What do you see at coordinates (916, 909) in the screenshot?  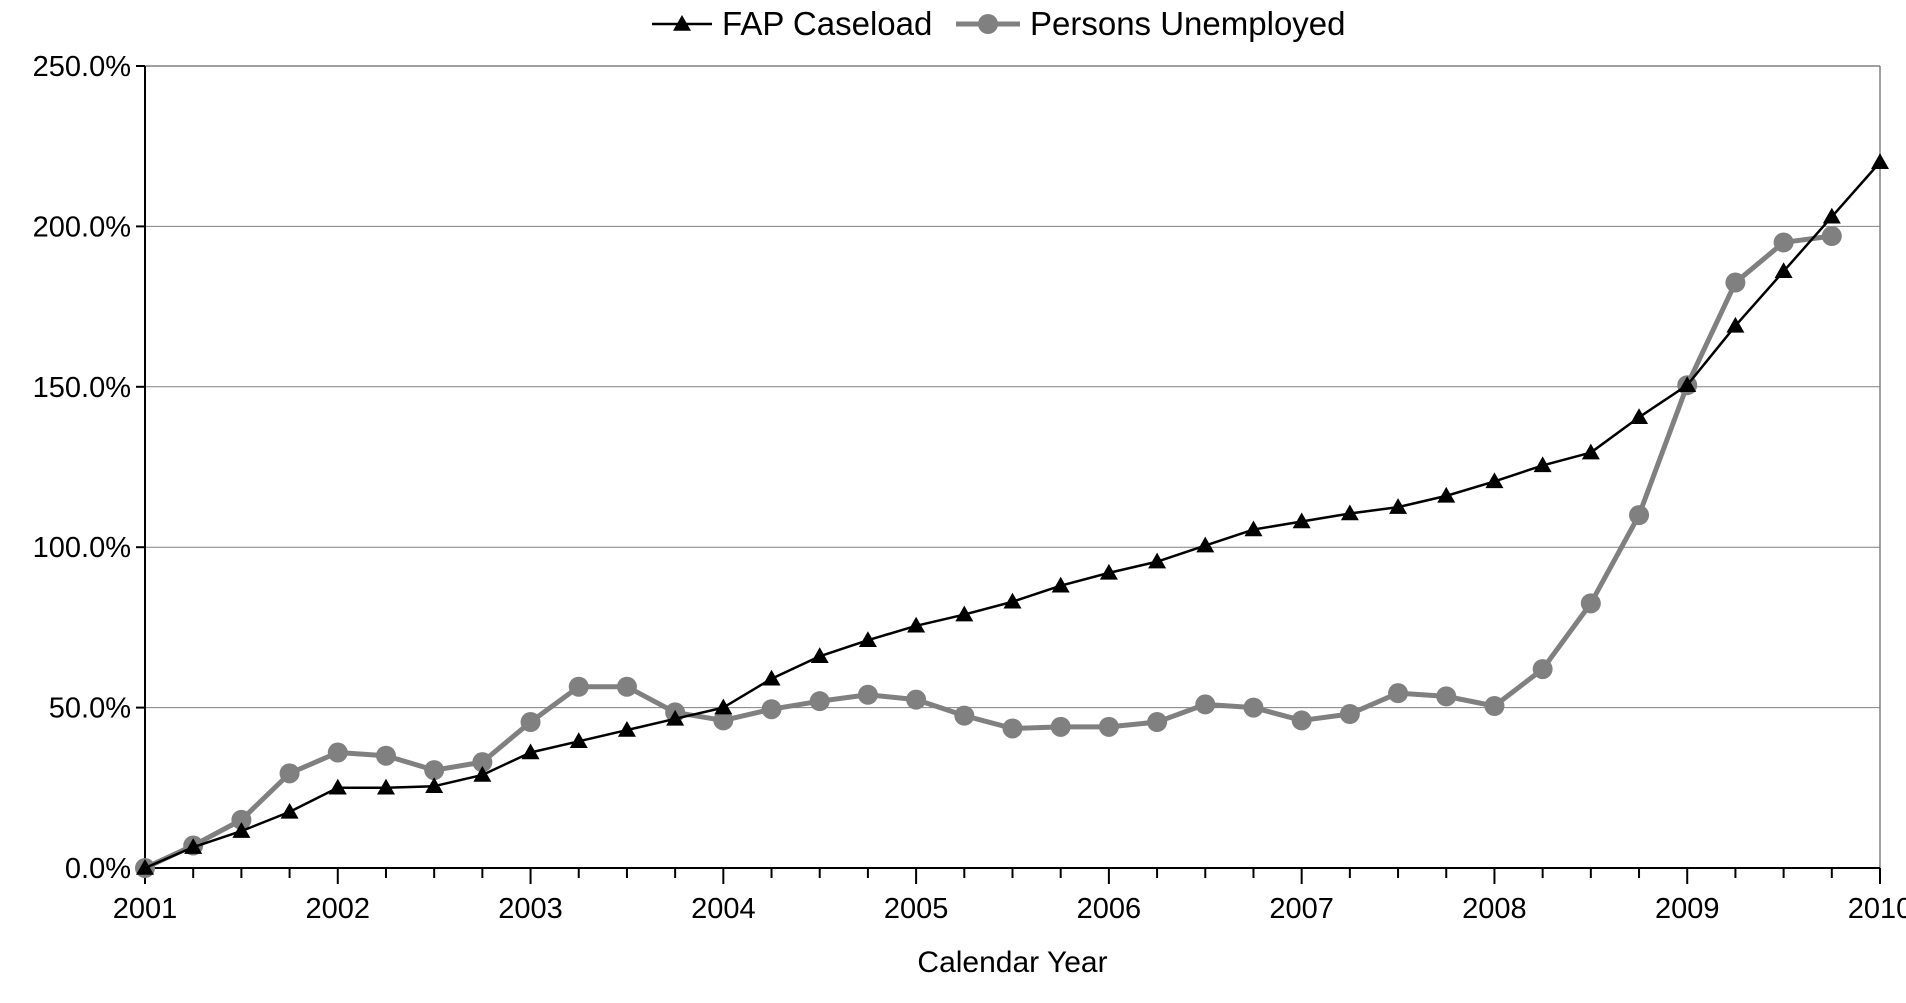 I see `x-tick-label: 2005` at bounding box center [916, 909].